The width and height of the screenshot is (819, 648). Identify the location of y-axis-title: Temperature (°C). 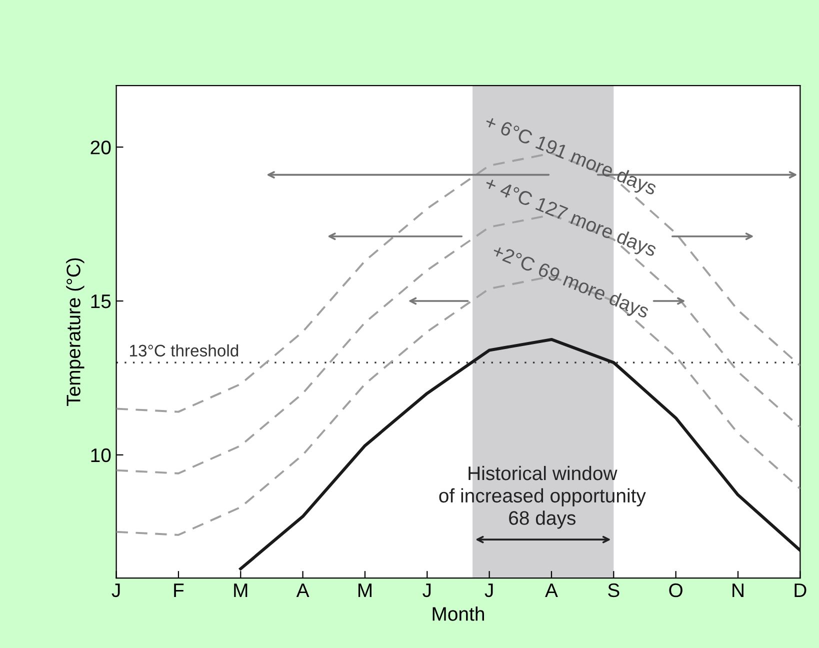
(75, 332).